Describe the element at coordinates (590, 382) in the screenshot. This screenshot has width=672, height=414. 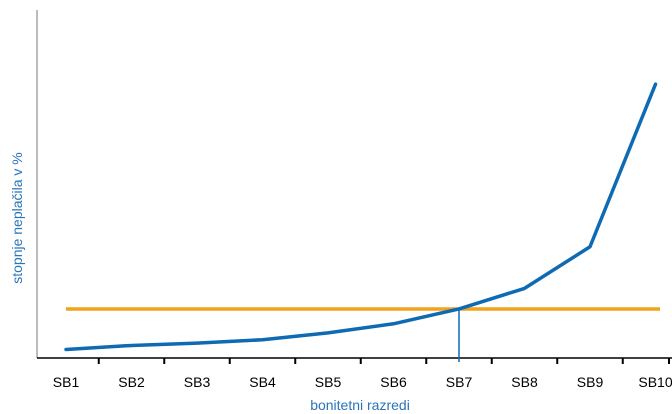
I see `x-tick-label: SB9` at that location.